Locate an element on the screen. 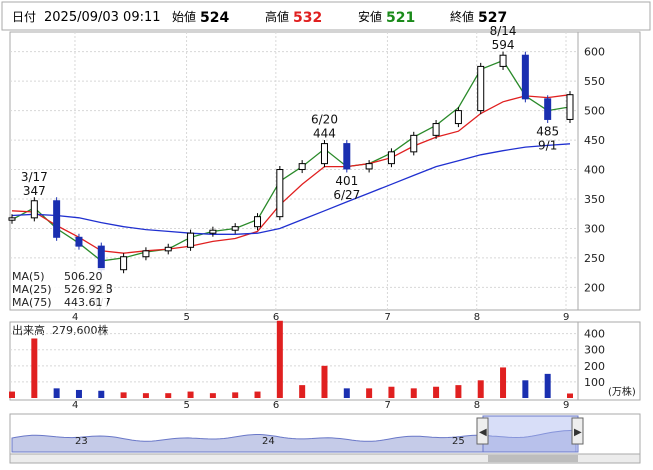 This screenshot has width=653, height=470. annotation-date-6-20: 444 is located at coordinates (324, 134).